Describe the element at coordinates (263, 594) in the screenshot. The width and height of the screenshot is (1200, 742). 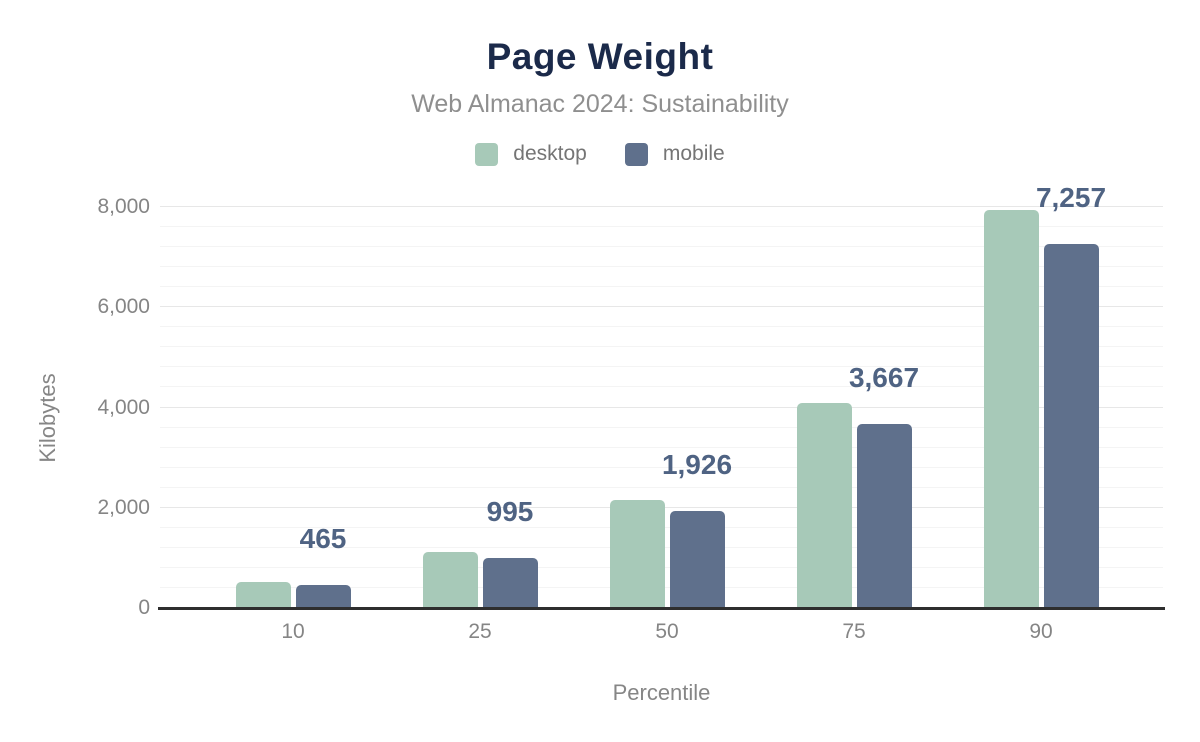
I see `bar-desktop-p10` at that location.